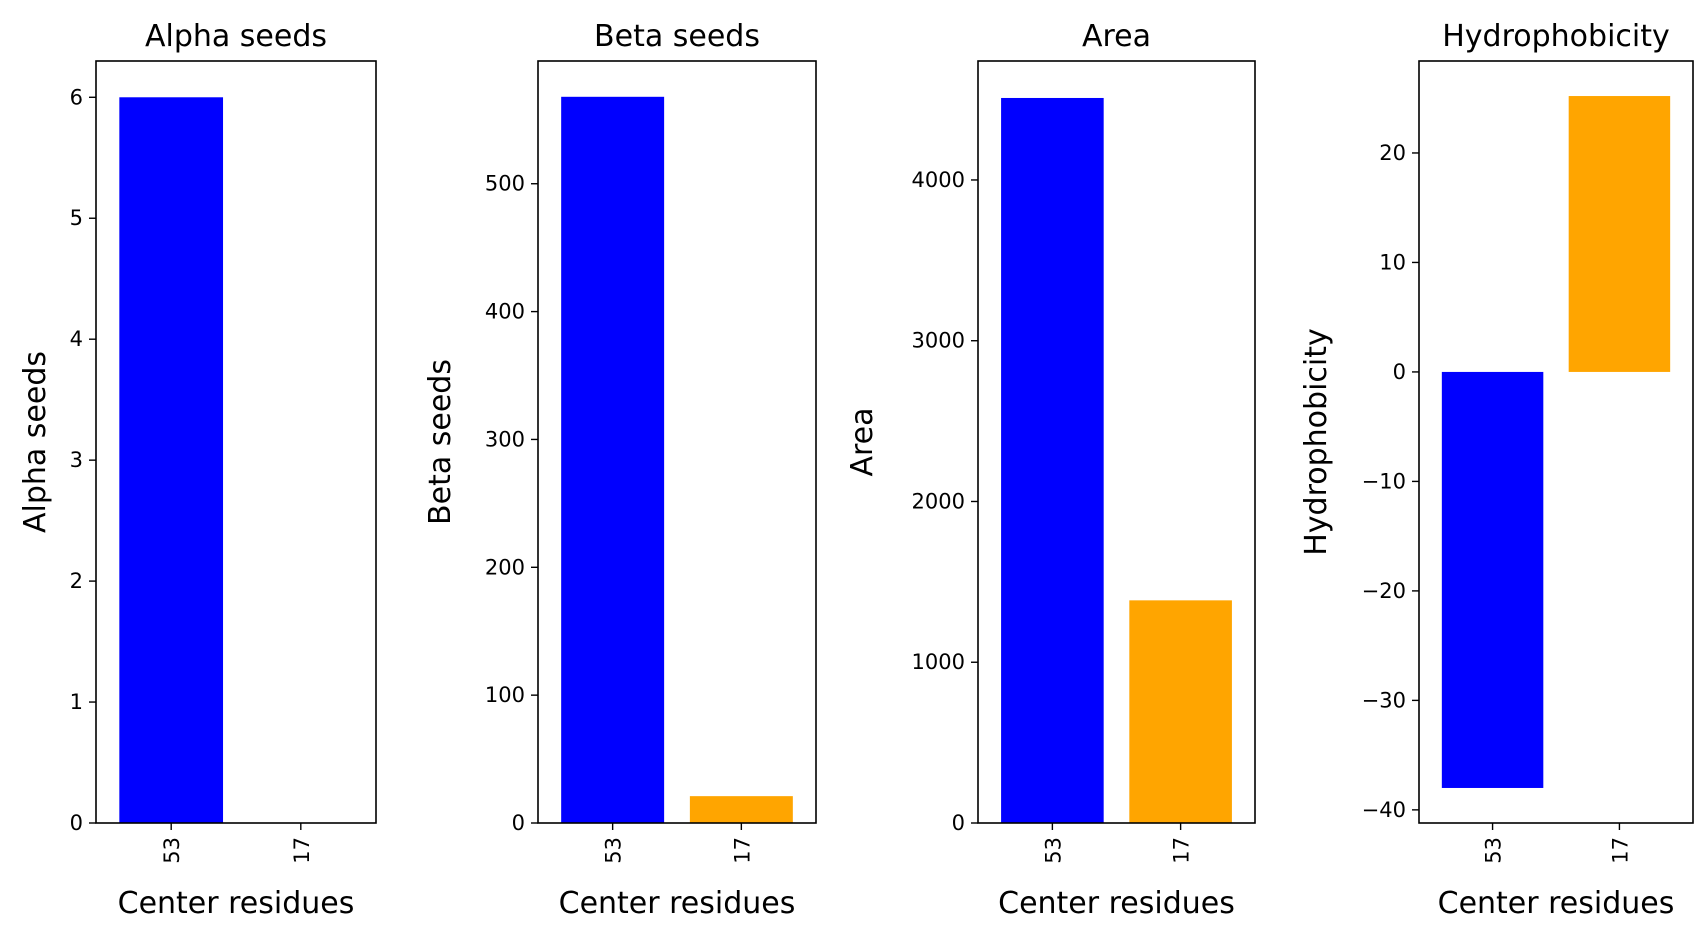 This screenshot has height=937, width=1706. Describe the element at coordinates (1384, 481) in the screenshot. I see `y-tick-label: −10` at that location.